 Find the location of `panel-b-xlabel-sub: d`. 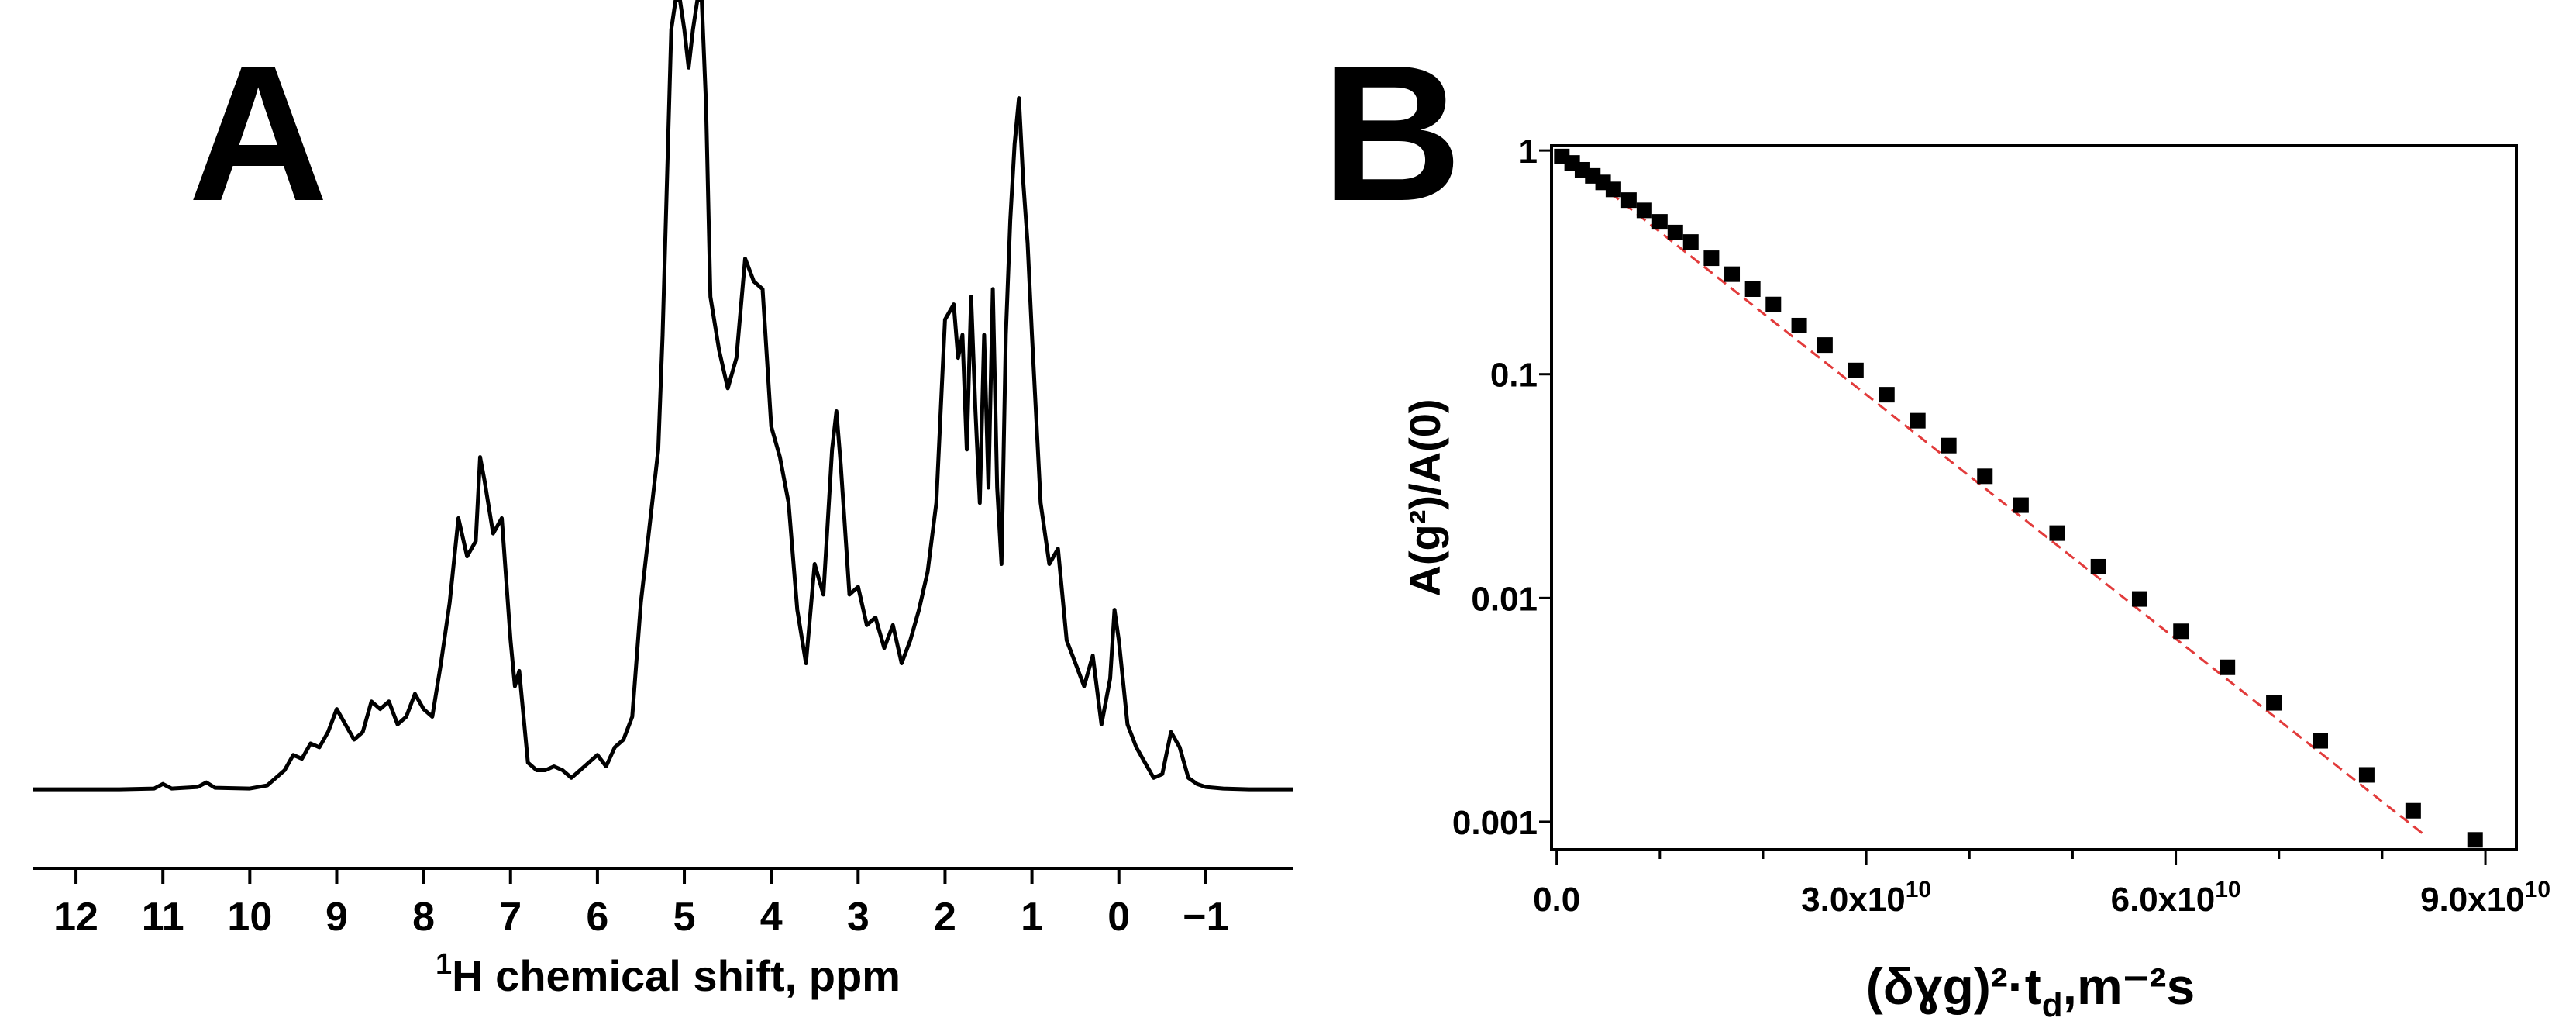

panel-b-xlabel-sub: d is located at coordinates (2052, 1005).